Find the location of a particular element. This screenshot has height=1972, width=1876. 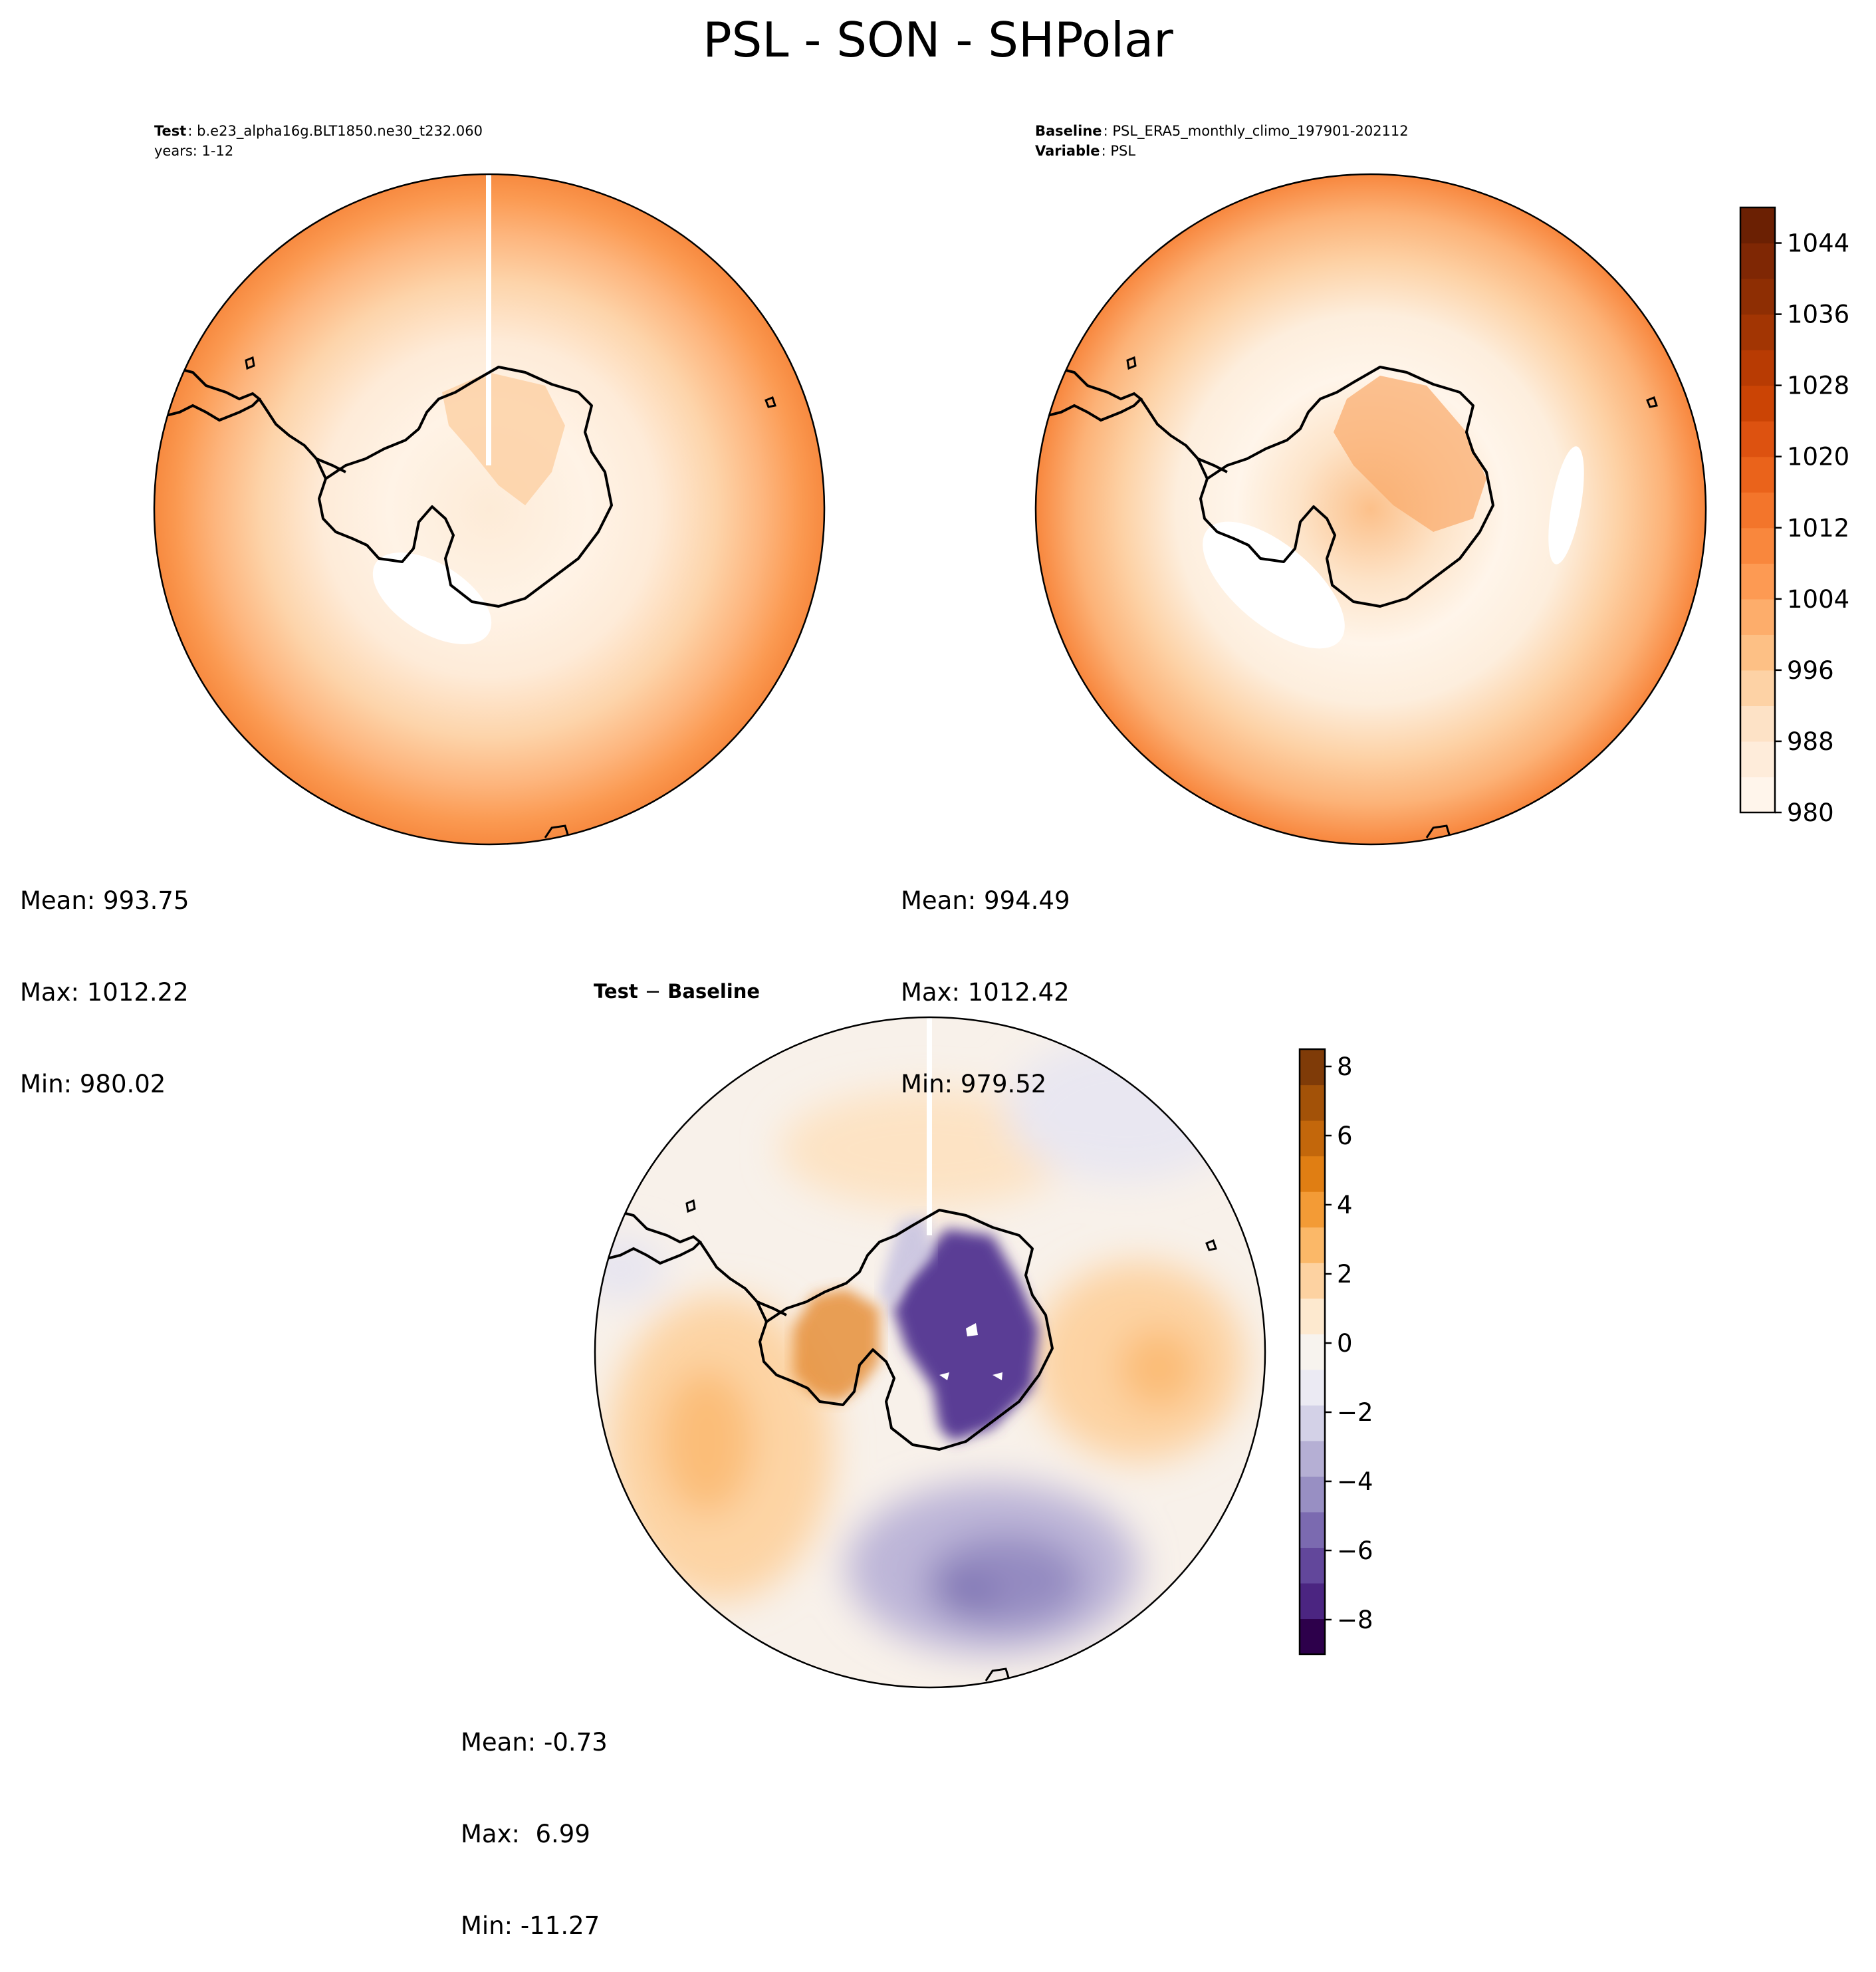

baseline-low-pressure-east is located at coordinates (1566, 505).